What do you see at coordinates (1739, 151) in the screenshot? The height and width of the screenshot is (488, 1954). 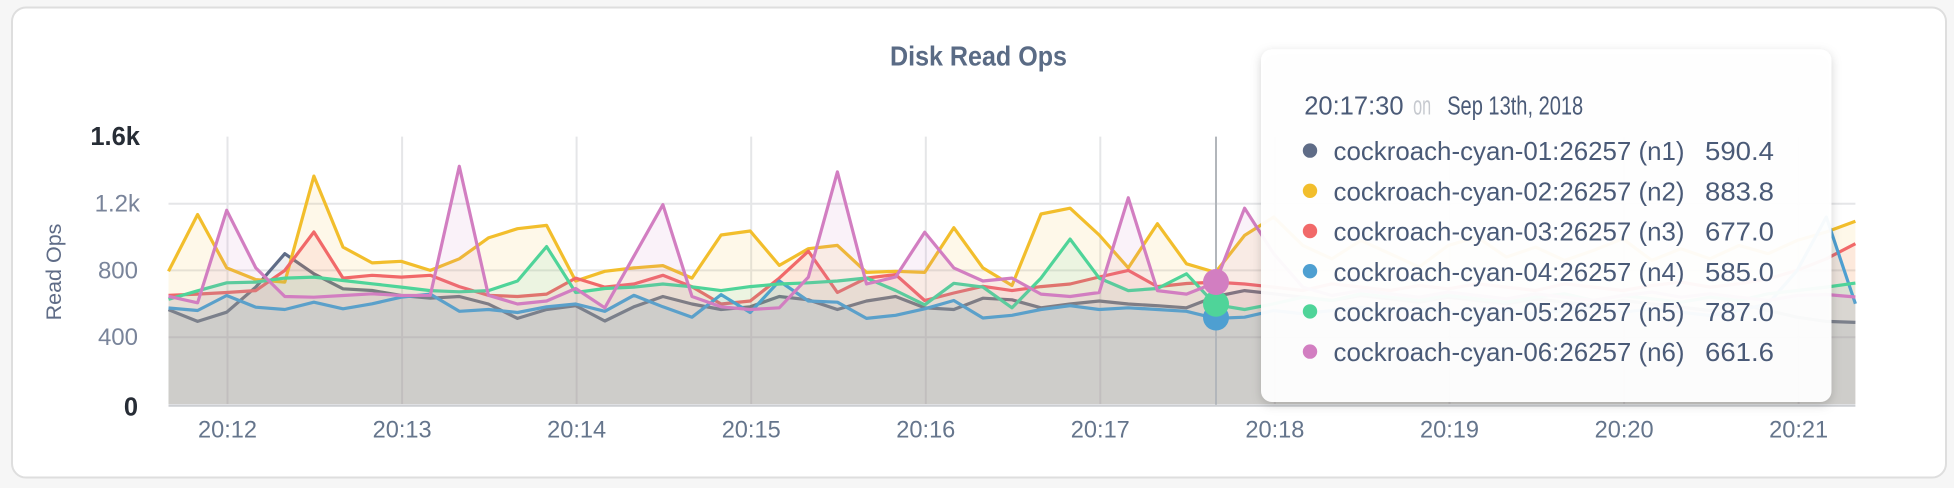 I see `svg-text: 590.4` at bounding box center [1739, 151].